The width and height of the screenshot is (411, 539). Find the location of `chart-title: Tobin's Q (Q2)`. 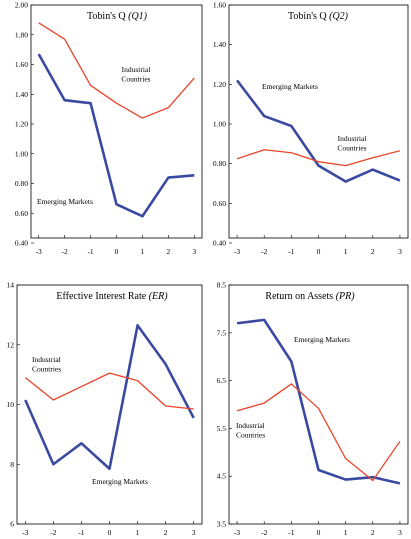

chart-title: Tobin's Q (Q2) is located at coordinates (318, 16).